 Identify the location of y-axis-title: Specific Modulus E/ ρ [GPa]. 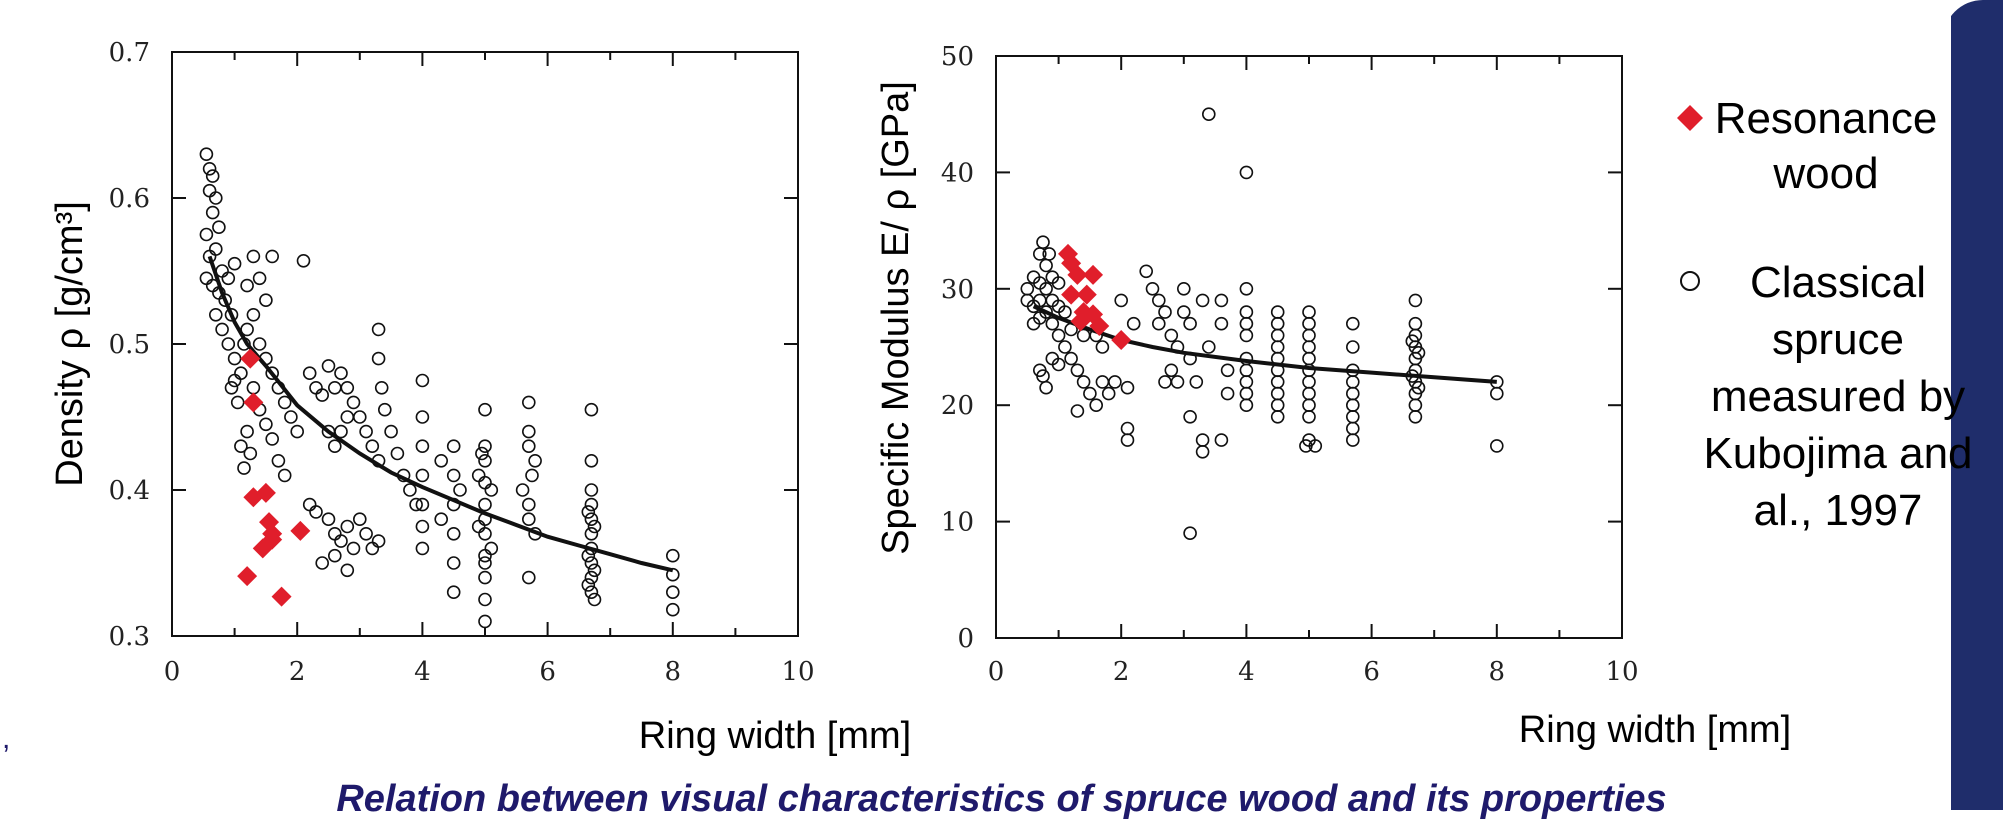
(896, 318).